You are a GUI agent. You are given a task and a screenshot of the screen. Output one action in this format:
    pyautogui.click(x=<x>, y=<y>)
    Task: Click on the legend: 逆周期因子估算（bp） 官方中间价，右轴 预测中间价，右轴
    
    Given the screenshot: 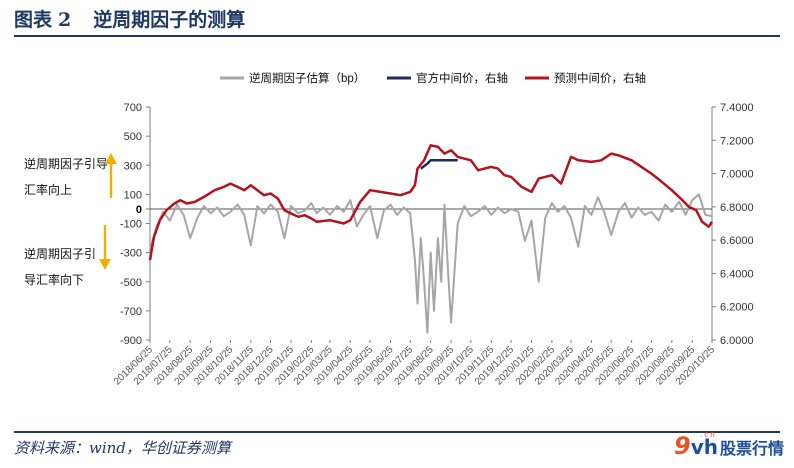 What is the action you would take?
    pyautogui.click(x=433, y=78)
    